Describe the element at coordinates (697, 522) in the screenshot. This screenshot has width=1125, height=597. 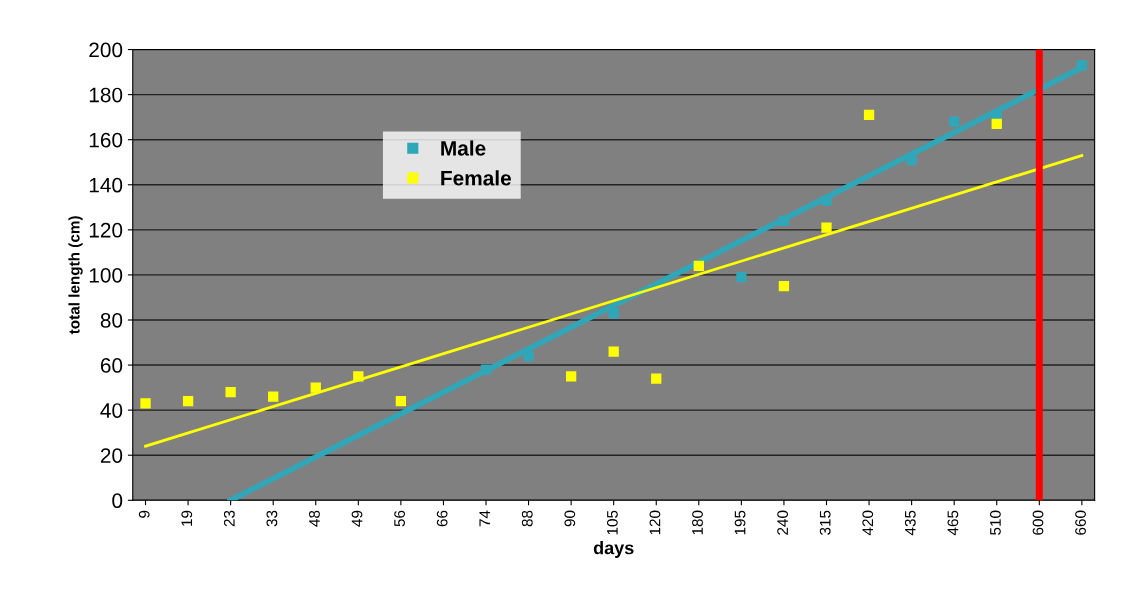
I see `x-tick-label: 180` at that location.